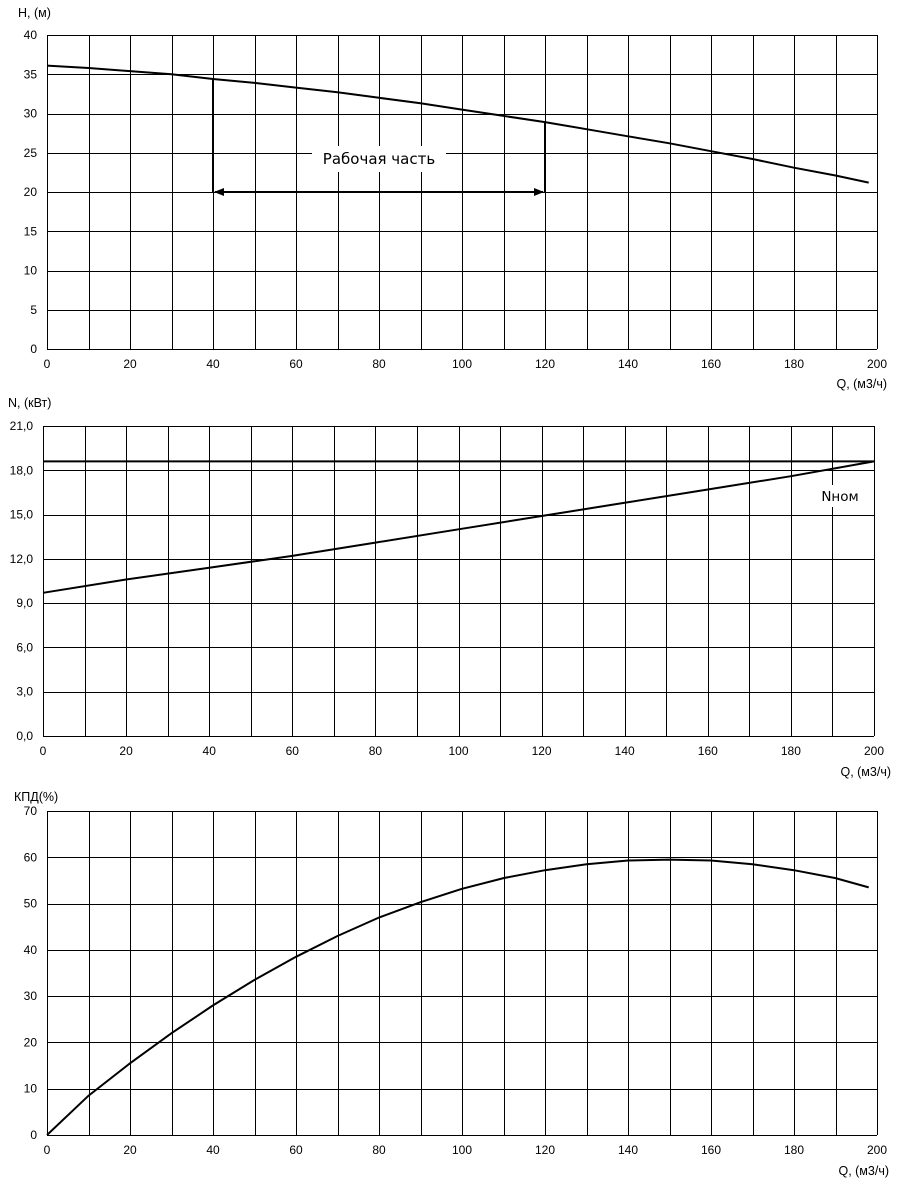 The width and height of the screenshot is (897, 1186). Describe the element at coordinates (24, 603) in the screenshot. I see `y-tick-label: 9,0` at that location.